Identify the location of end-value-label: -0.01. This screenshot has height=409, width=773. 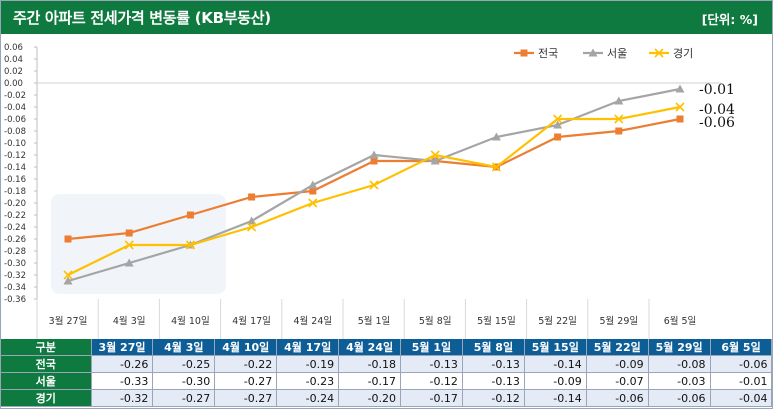
(717, 90).